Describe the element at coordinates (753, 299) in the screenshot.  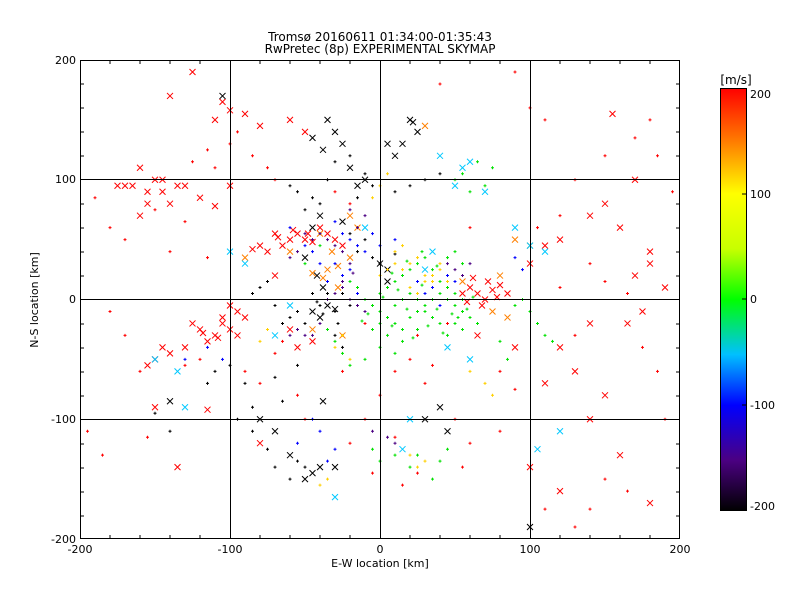
I see `colorbar-tick-label: 0` at that location.